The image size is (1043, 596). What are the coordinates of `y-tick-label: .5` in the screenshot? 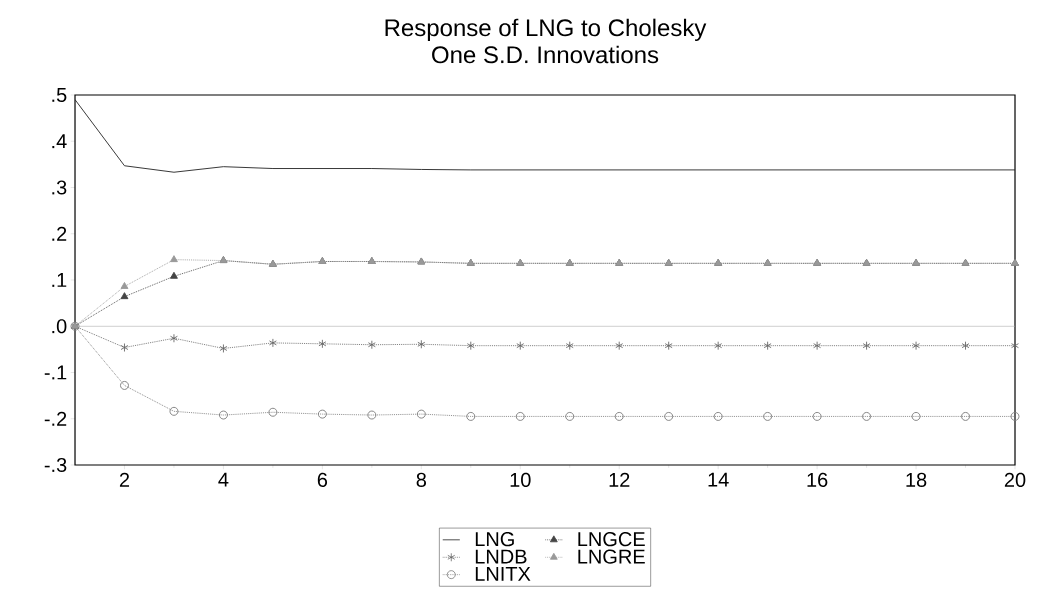 It's located at (59, 95).